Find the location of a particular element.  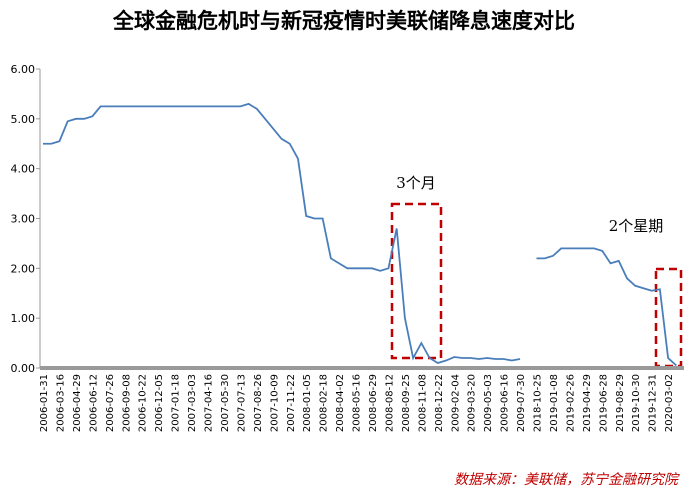

x-tick-label: 2007-04-16 is located at coordinates (209, 403).